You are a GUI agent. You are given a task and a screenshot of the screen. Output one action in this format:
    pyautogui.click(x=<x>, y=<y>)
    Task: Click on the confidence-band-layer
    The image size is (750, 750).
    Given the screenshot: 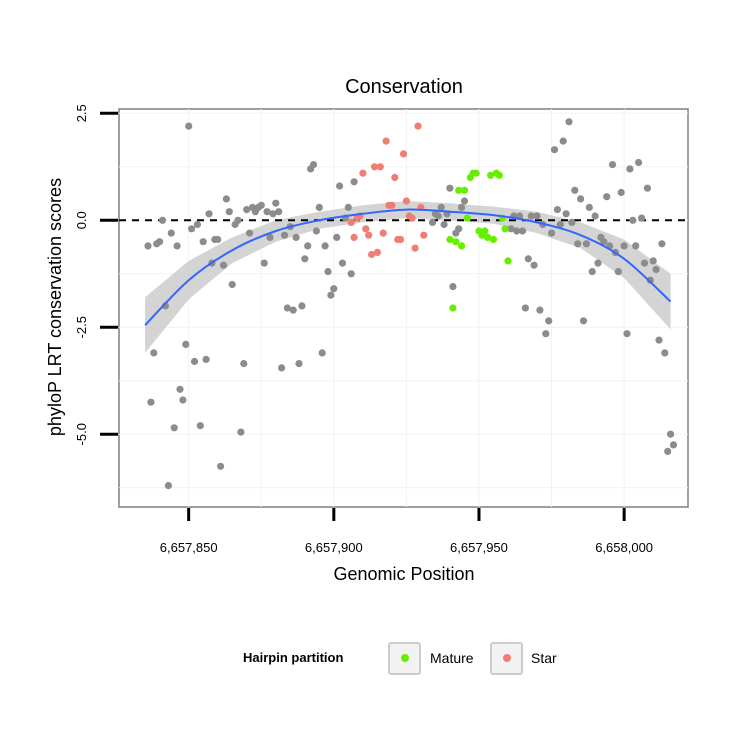 What is the action you would take?
    pyautogui.click(x=408, y=277)
    